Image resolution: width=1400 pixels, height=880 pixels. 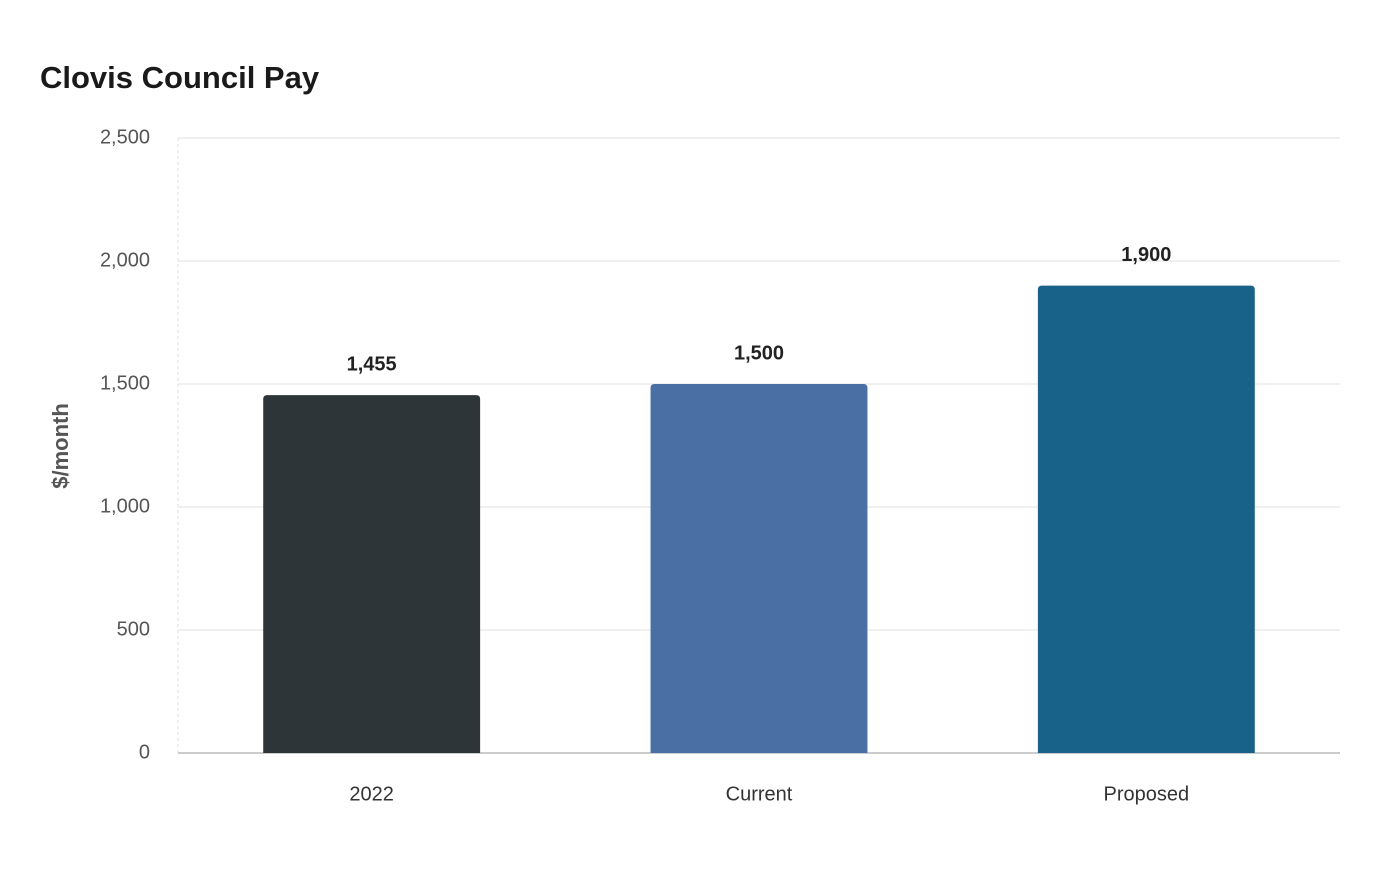 What do you see at coordinates (60, 446) in the screenshot?
I see `y-axis-label: $/month` at bounding box center [60, 446].